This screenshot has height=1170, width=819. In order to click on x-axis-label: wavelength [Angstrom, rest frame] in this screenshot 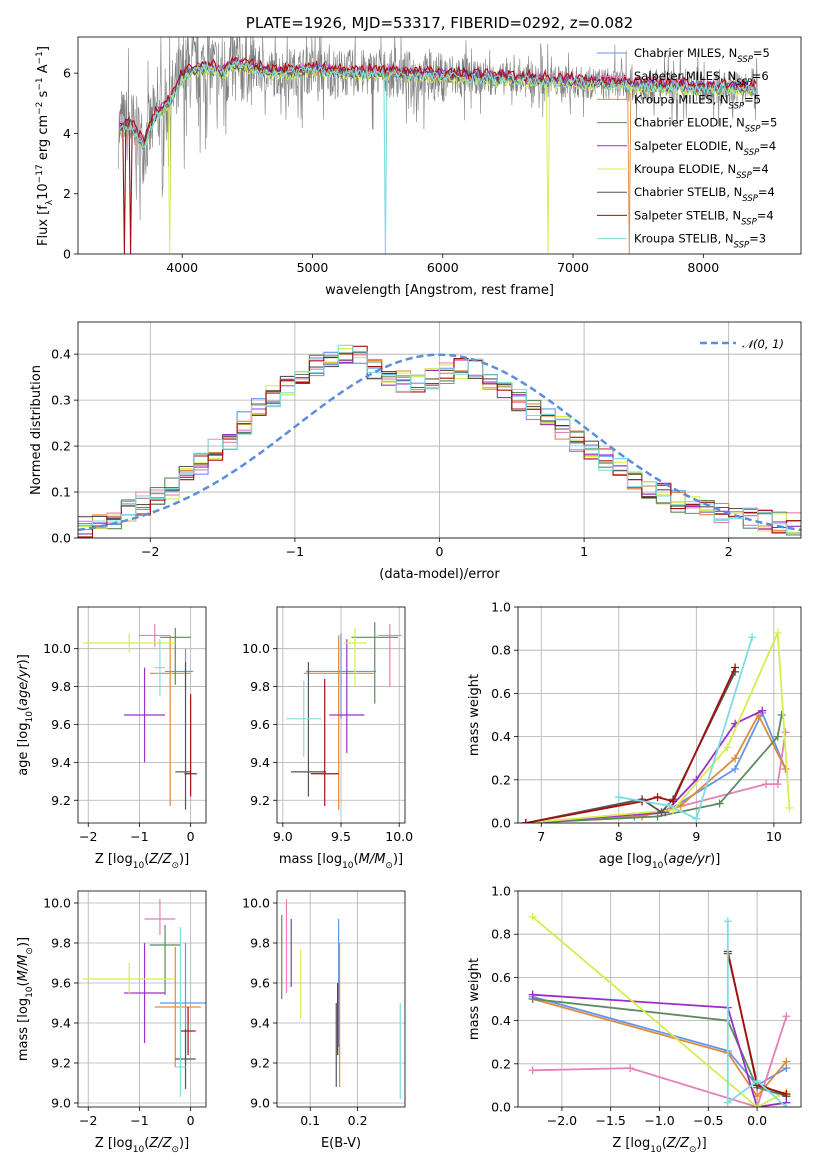, I will do `click(439, 290)`.